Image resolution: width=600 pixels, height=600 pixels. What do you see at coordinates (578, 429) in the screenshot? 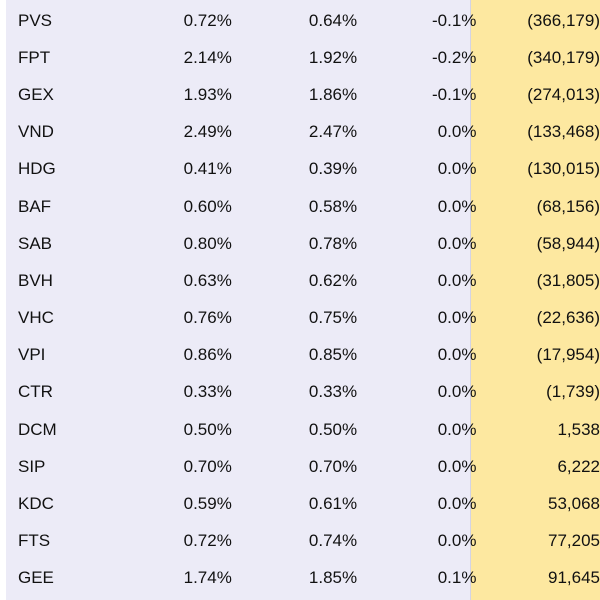
I see `value-cell: 1,538` at bounding box center [578, 429].